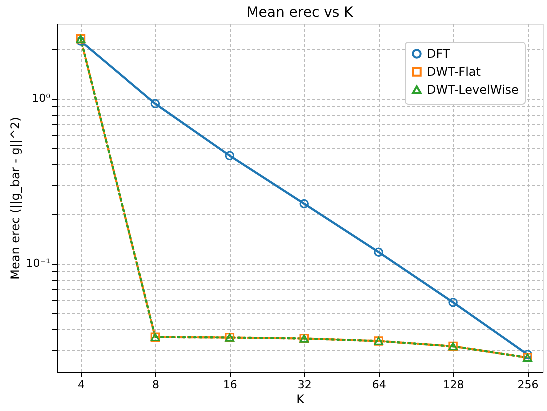 This screenshot has height=411, width=547. Describe the element at coordinates (300, 13) in the screenshot. I see `chart-title: Mean erec vs K` at that location.